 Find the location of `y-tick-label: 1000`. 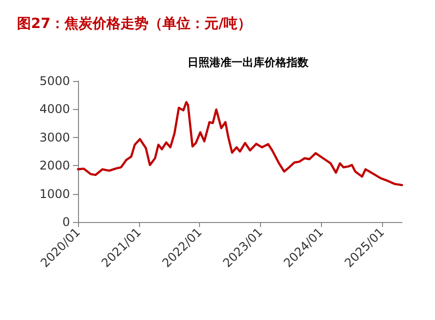

y-tick-label: 1000 is located at coordinates (54, 193).